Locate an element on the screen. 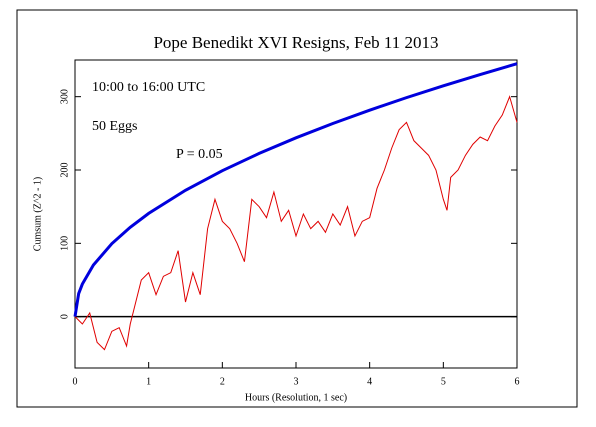 This screenshot has height=427, width=596. y-tick-label: 0 is located at coordinates (64, 316).